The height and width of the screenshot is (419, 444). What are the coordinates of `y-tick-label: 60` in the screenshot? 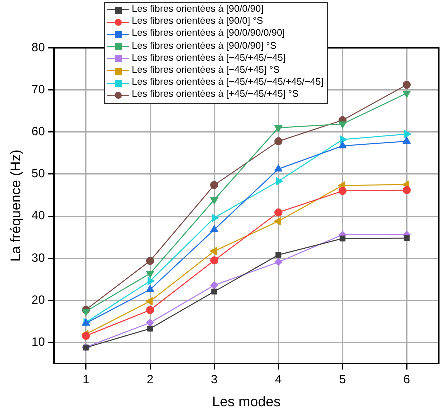 It's located at (39, 131).